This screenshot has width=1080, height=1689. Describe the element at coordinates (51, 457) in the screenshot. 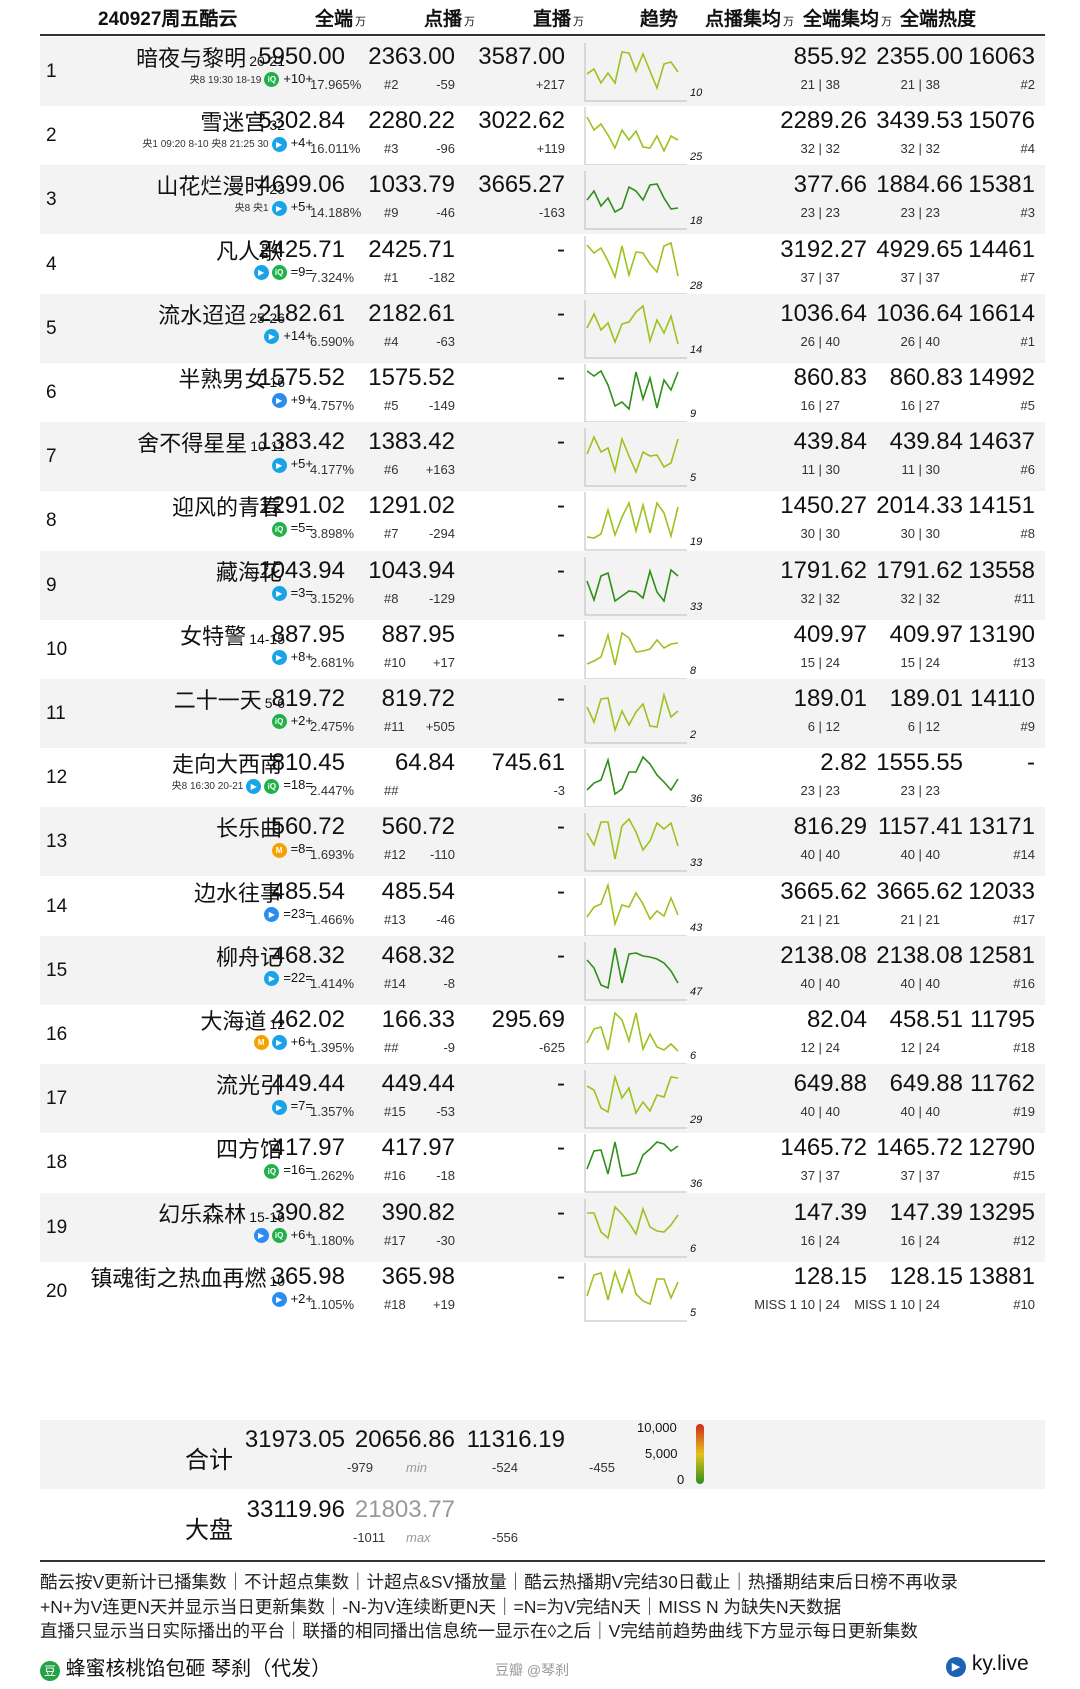

I see `rank: 7` at that location.